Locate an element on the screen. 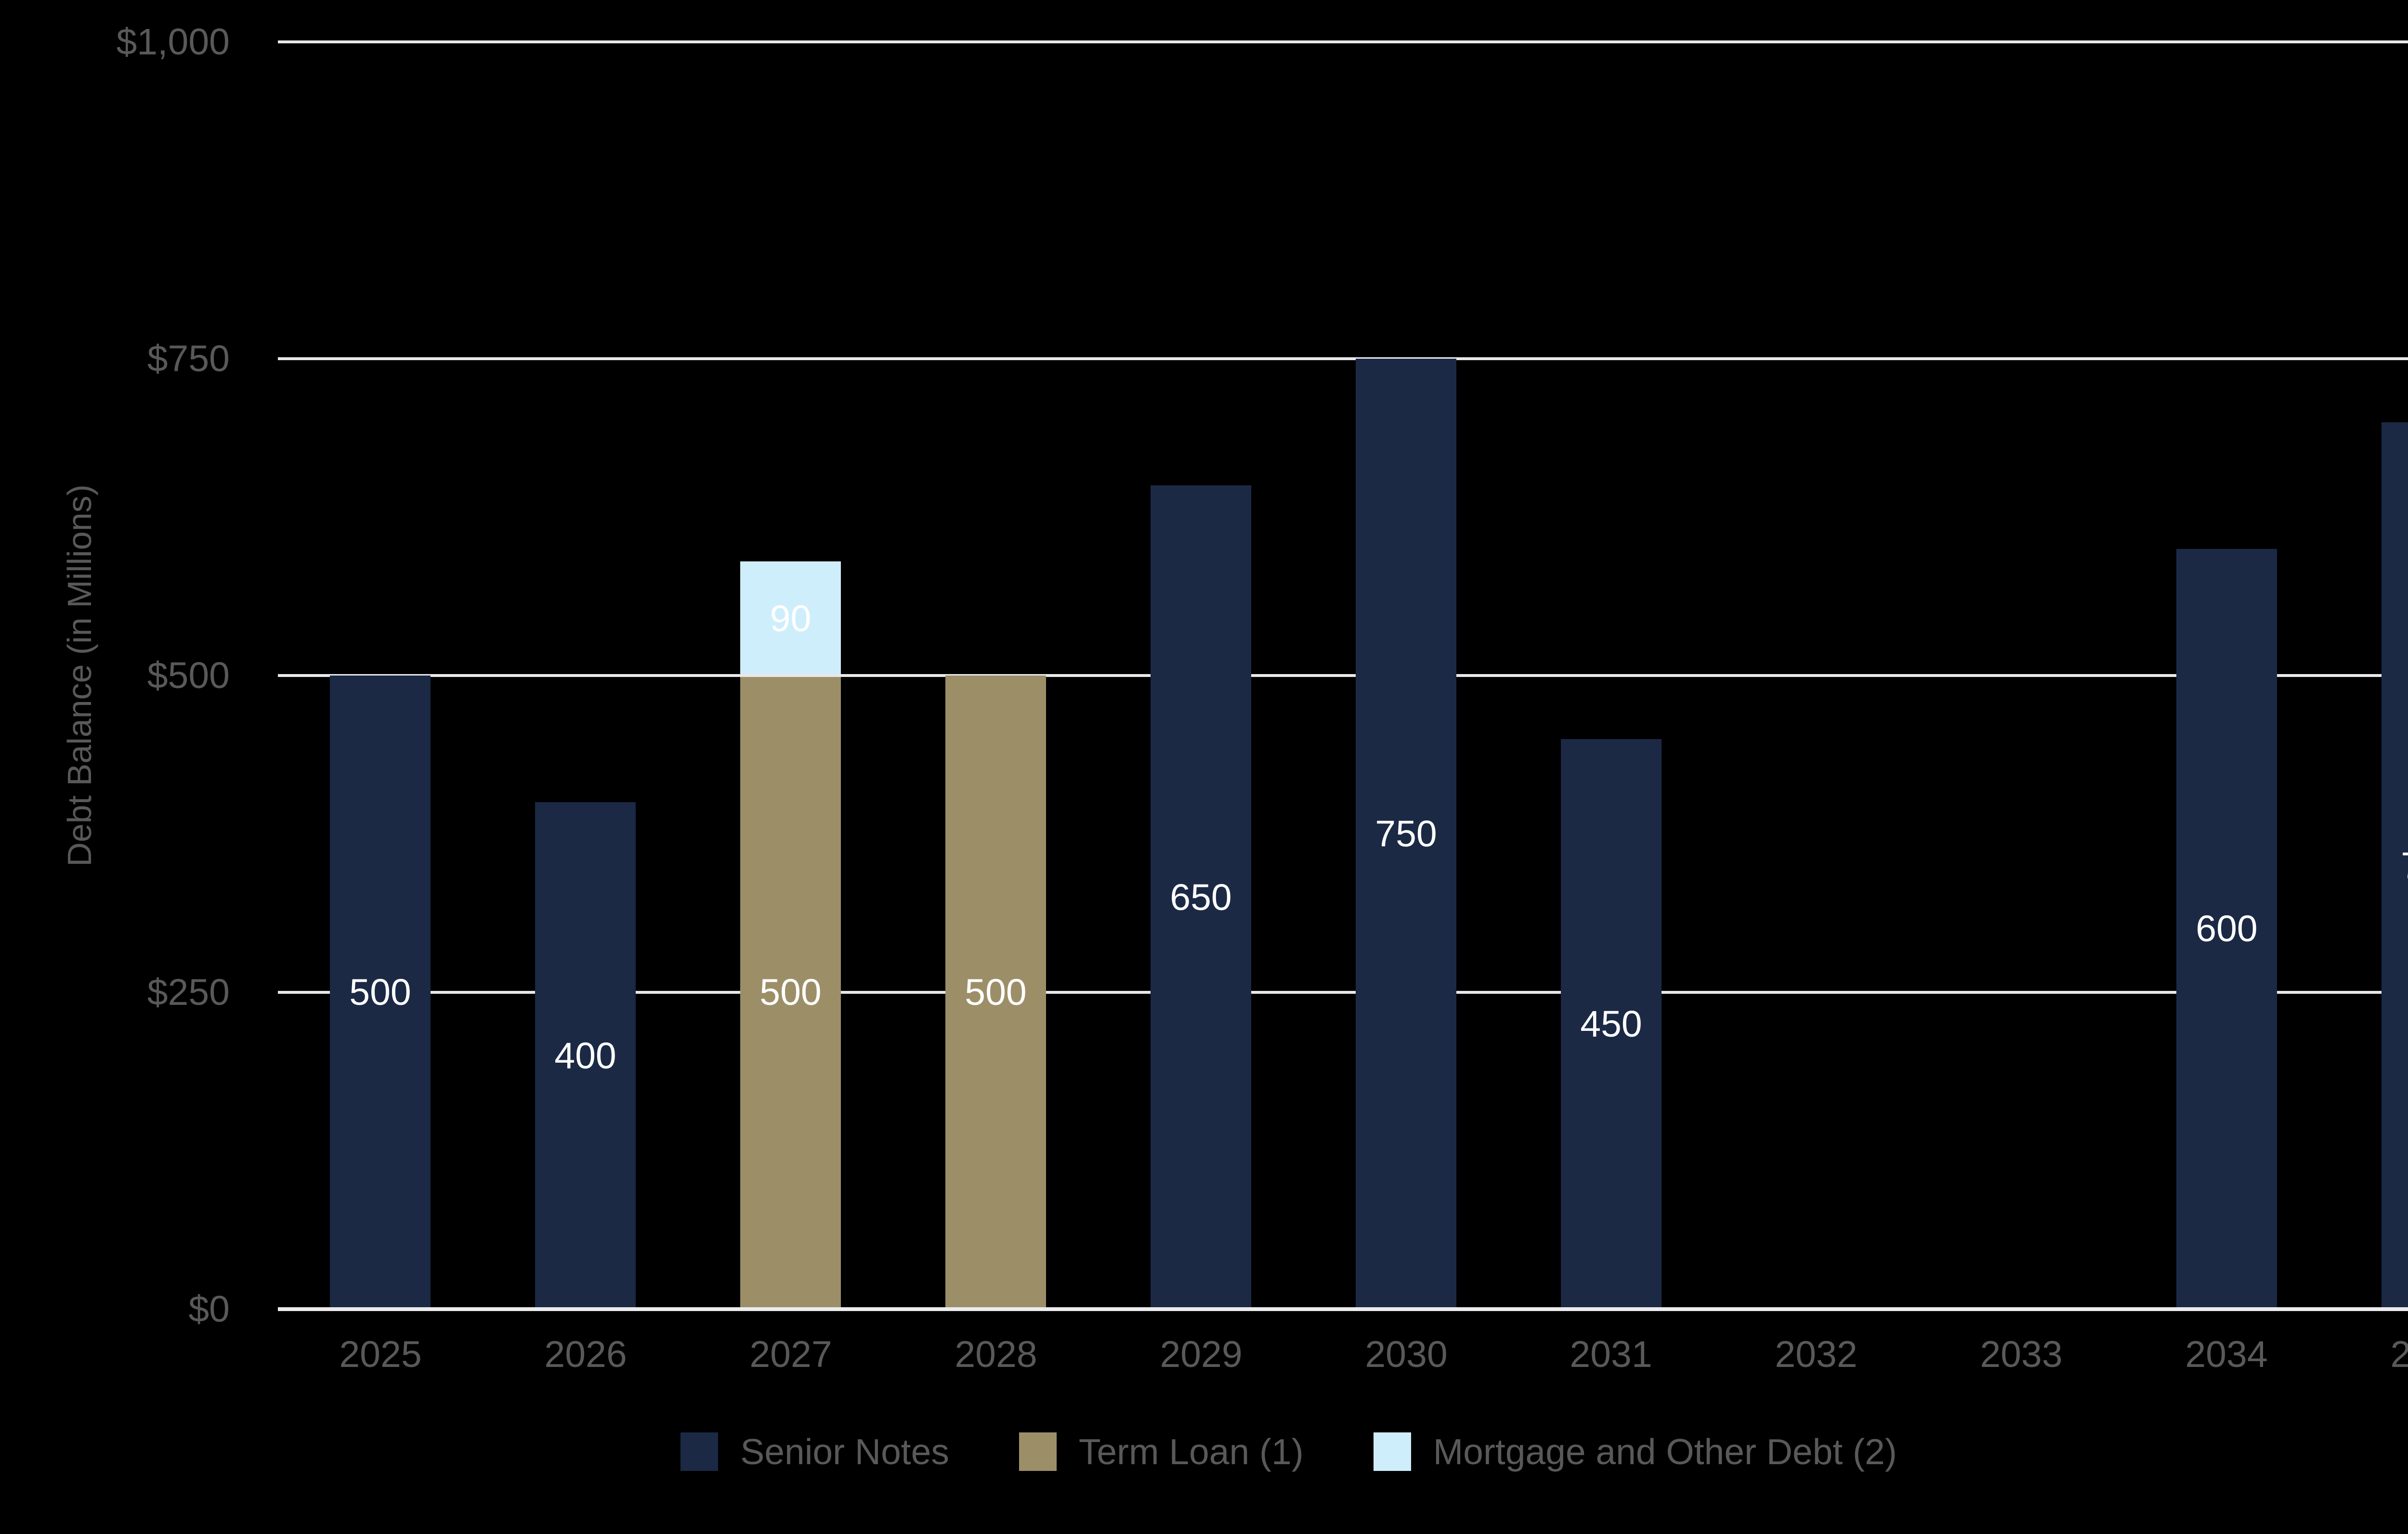  bar-value-label-2025-senior-notes: 500 is located at coordinates (380, 992).